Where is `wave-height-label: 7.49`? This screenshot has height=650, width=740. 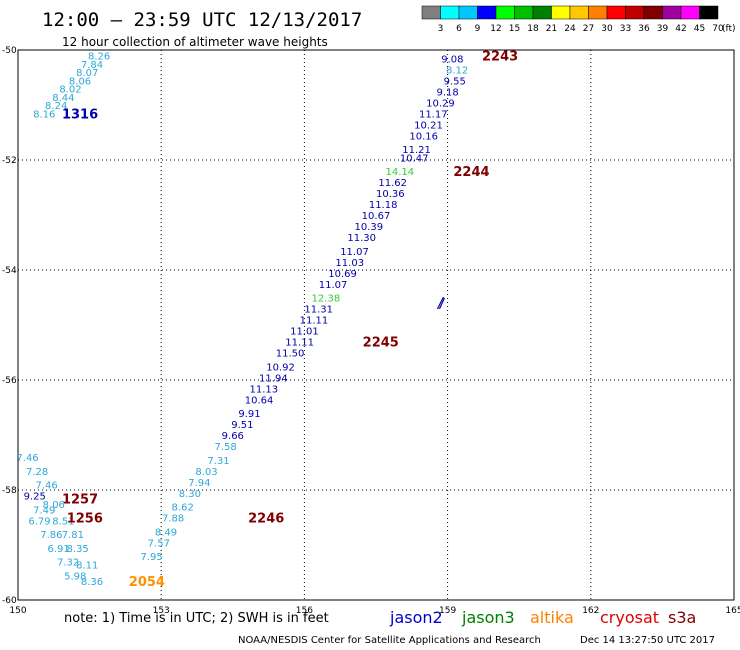 wave-height-label: 7.49 is located at coordinates (44, 510).